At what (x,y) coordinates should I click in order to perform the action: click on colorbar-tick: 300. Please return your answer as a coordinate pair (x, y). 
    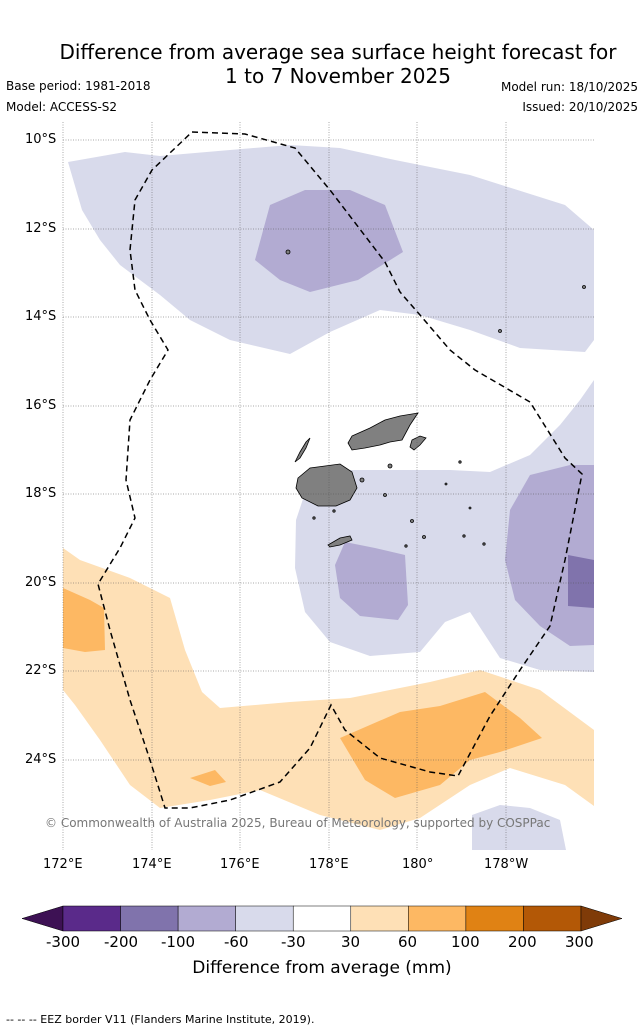
    Looking at the image, I should click on (579, 942).